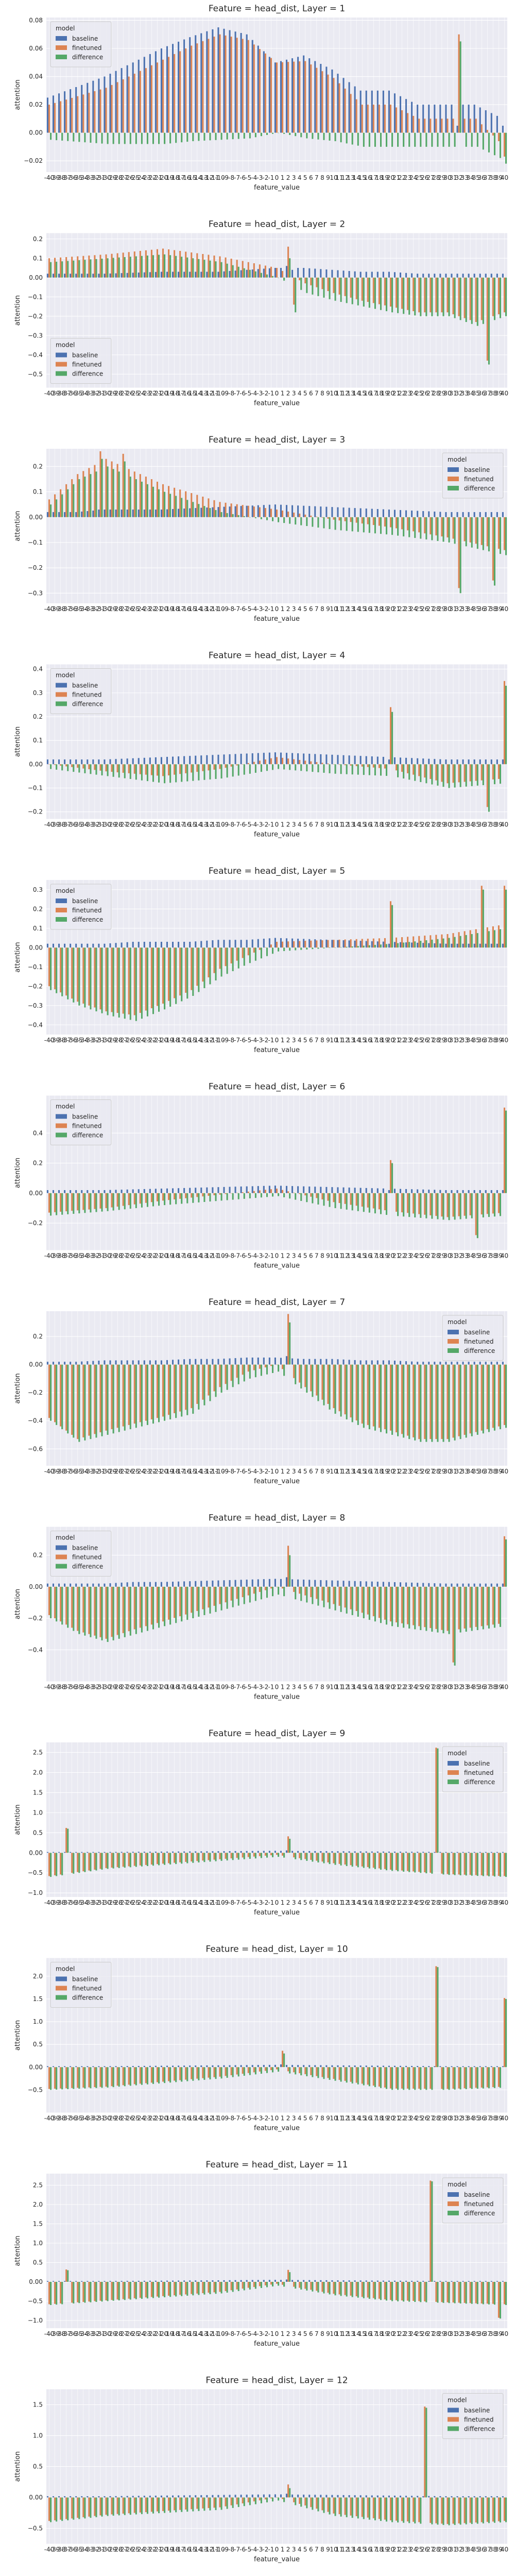 The image size is (515, 2576). What do you see at coordinates (197, 609) in the screenshot?
I see `x-tick-label: -14` at bounding box center [197, 609].